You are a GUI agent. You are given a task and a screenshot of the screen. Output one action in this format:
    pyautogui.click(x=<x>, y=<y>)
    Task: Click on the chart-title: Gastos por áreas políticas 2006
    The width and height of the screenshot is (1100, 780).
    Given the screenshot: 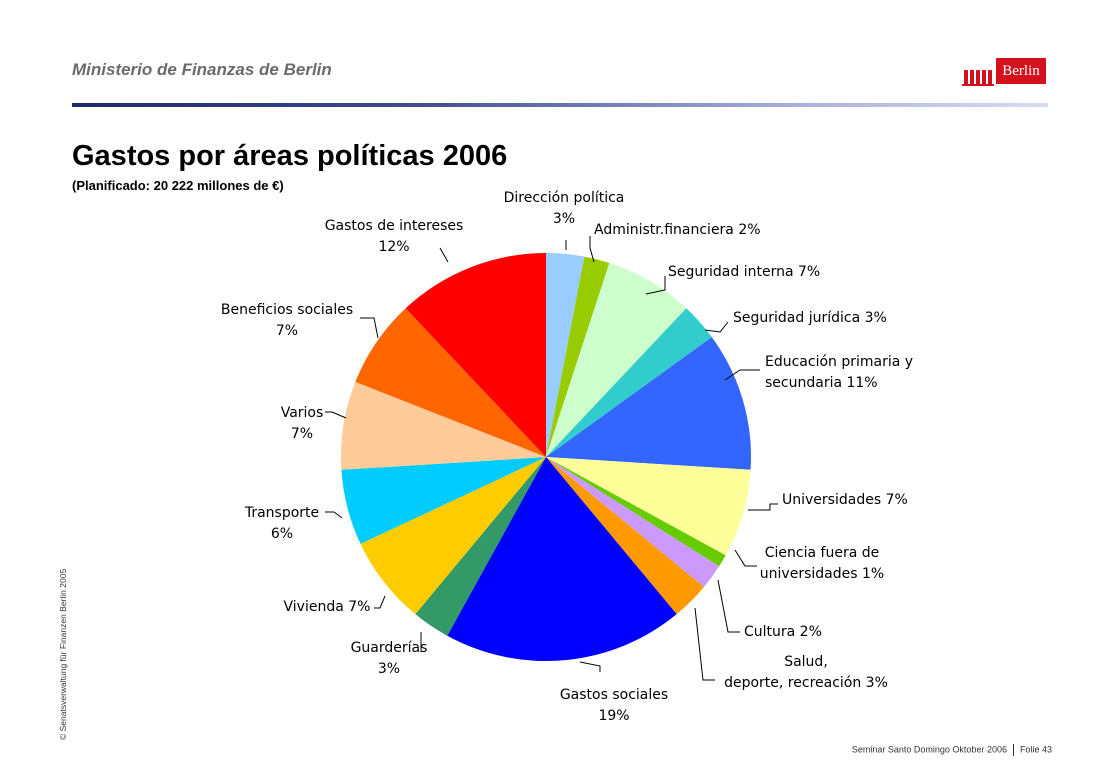 What is the action you would take?
    pyautogui.click(x=290, y=156)
    